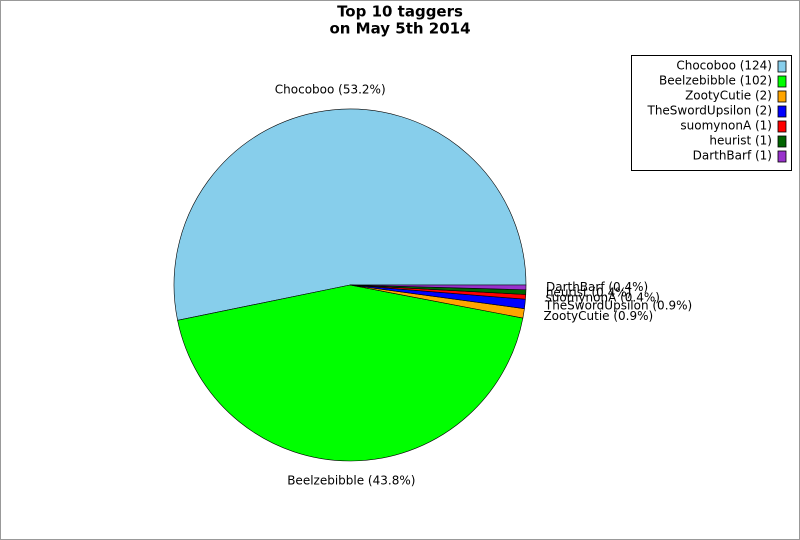 This screenshot has height=540, width=800. I want to click on legend-label: Chocoboo (124), so click(724, 66).